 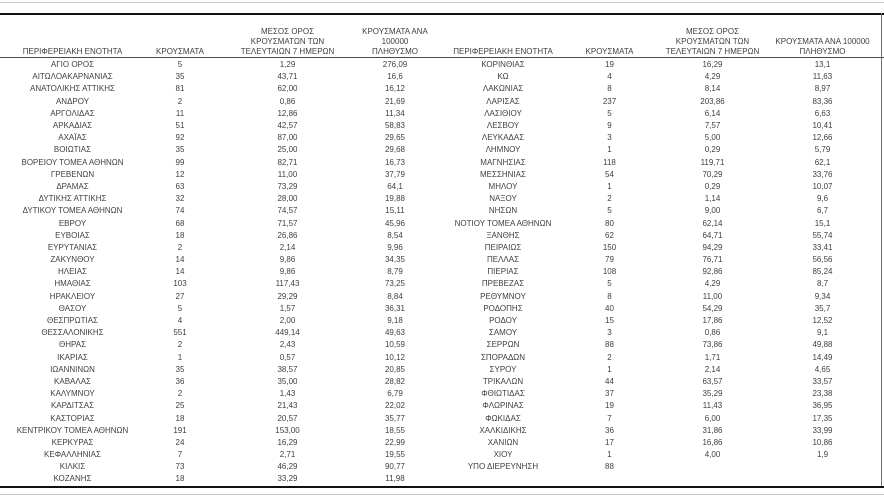 I want to click on cell-region: ΣΕΡΡΩΝ, so click(x=503, y=345).